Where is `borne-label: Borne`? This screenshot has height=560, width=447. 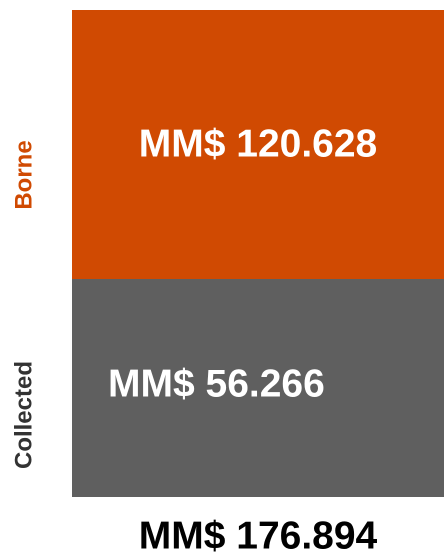 borne-label: Borne is located at coordinates (23, 174).